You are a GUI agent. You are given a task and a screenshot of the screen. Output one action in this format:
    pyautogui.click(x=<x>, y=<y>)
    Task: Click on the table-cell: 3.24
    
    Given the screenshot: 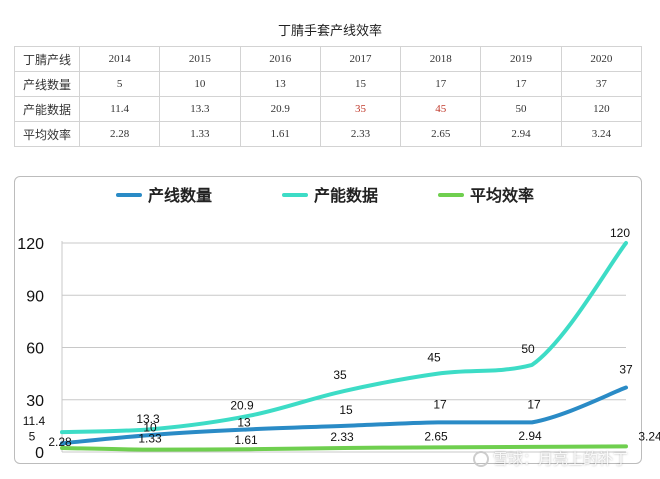 What is the action you would take?
    pyautogui.click(x=601, y=134)
    